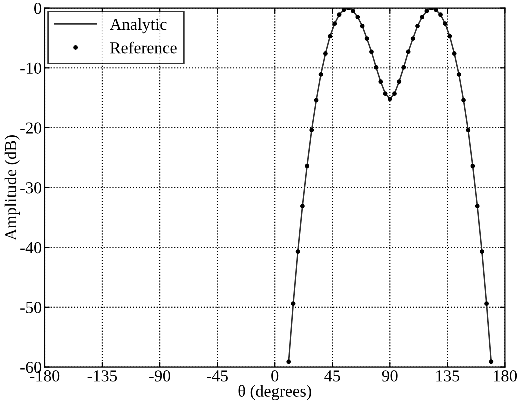  What do you see at coordinates (12, 188) in the screenshot?
I see `y-axis-title: Amplitude (dB)` at bounding box center [12, 188].